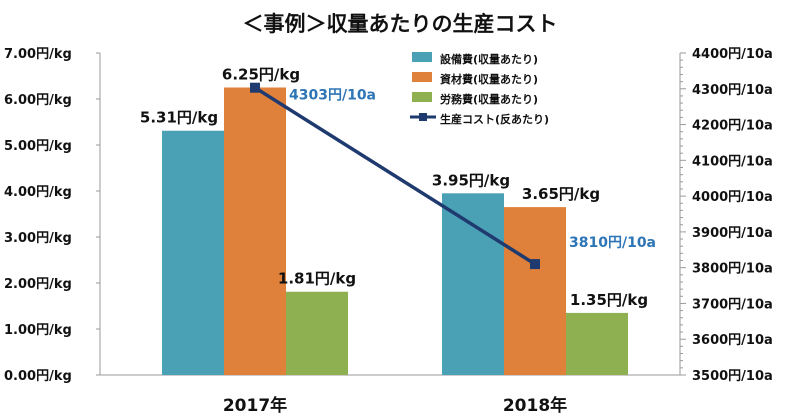  Describe the element at coordinates (317, 279) in the screenshot. I see `bar-data-label: 1.81円/kg` at that location.